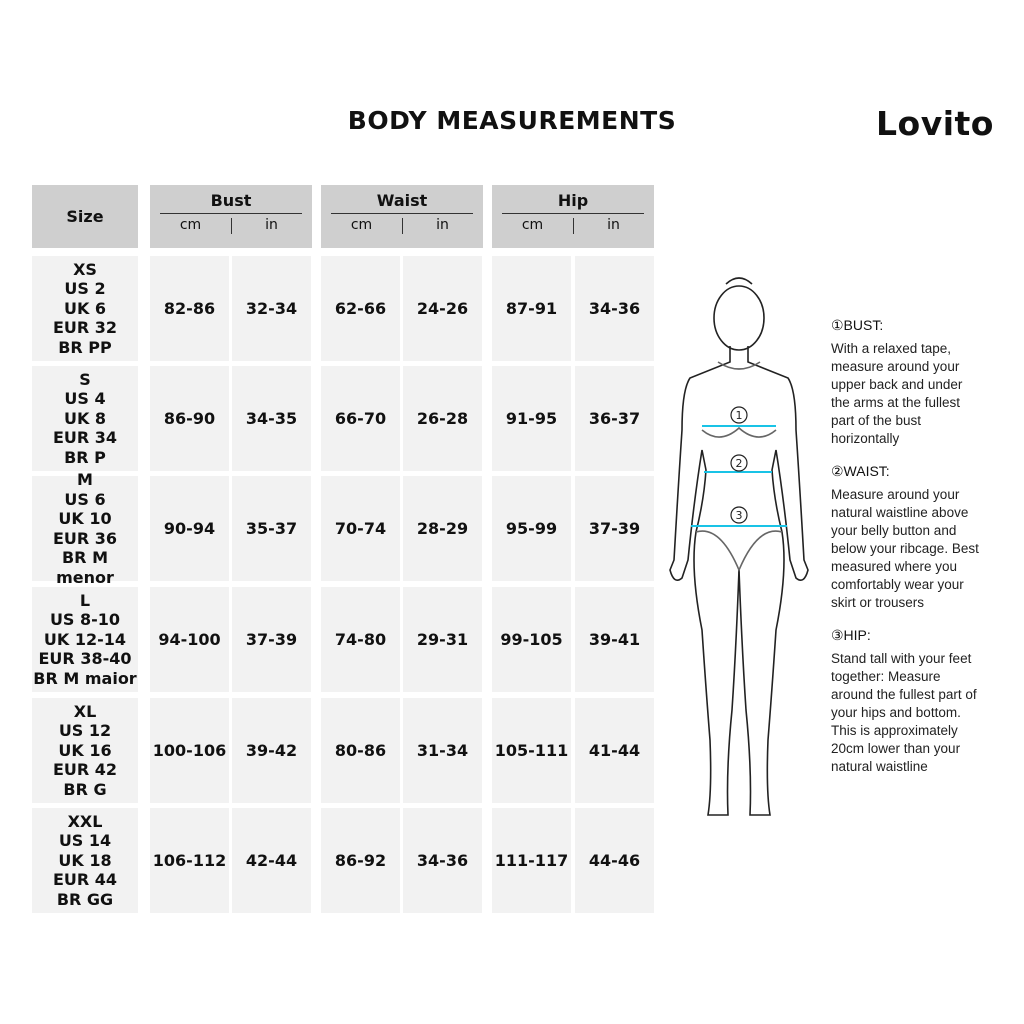  What do you see at coordinates (85, 269) in the screenshot?
I see `size-label: XS` at bounding box center [85, 269].